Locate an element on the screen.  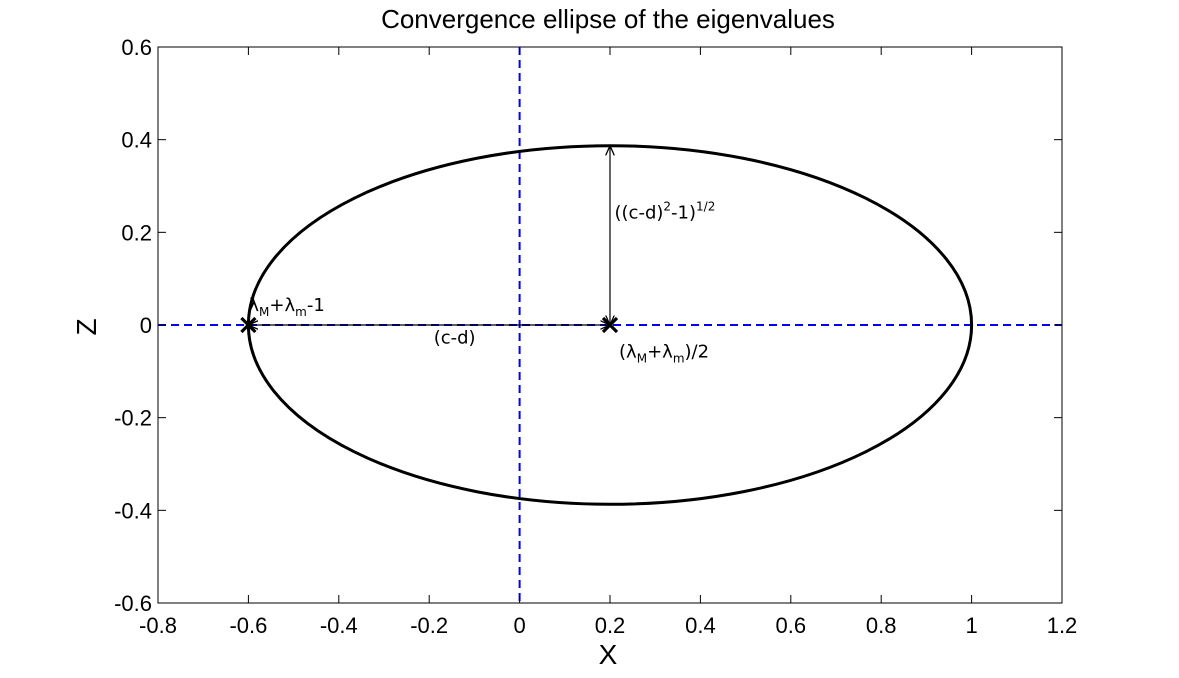
annotation-horizontal-distance: (c-d) is located at coordinates (455, 338).